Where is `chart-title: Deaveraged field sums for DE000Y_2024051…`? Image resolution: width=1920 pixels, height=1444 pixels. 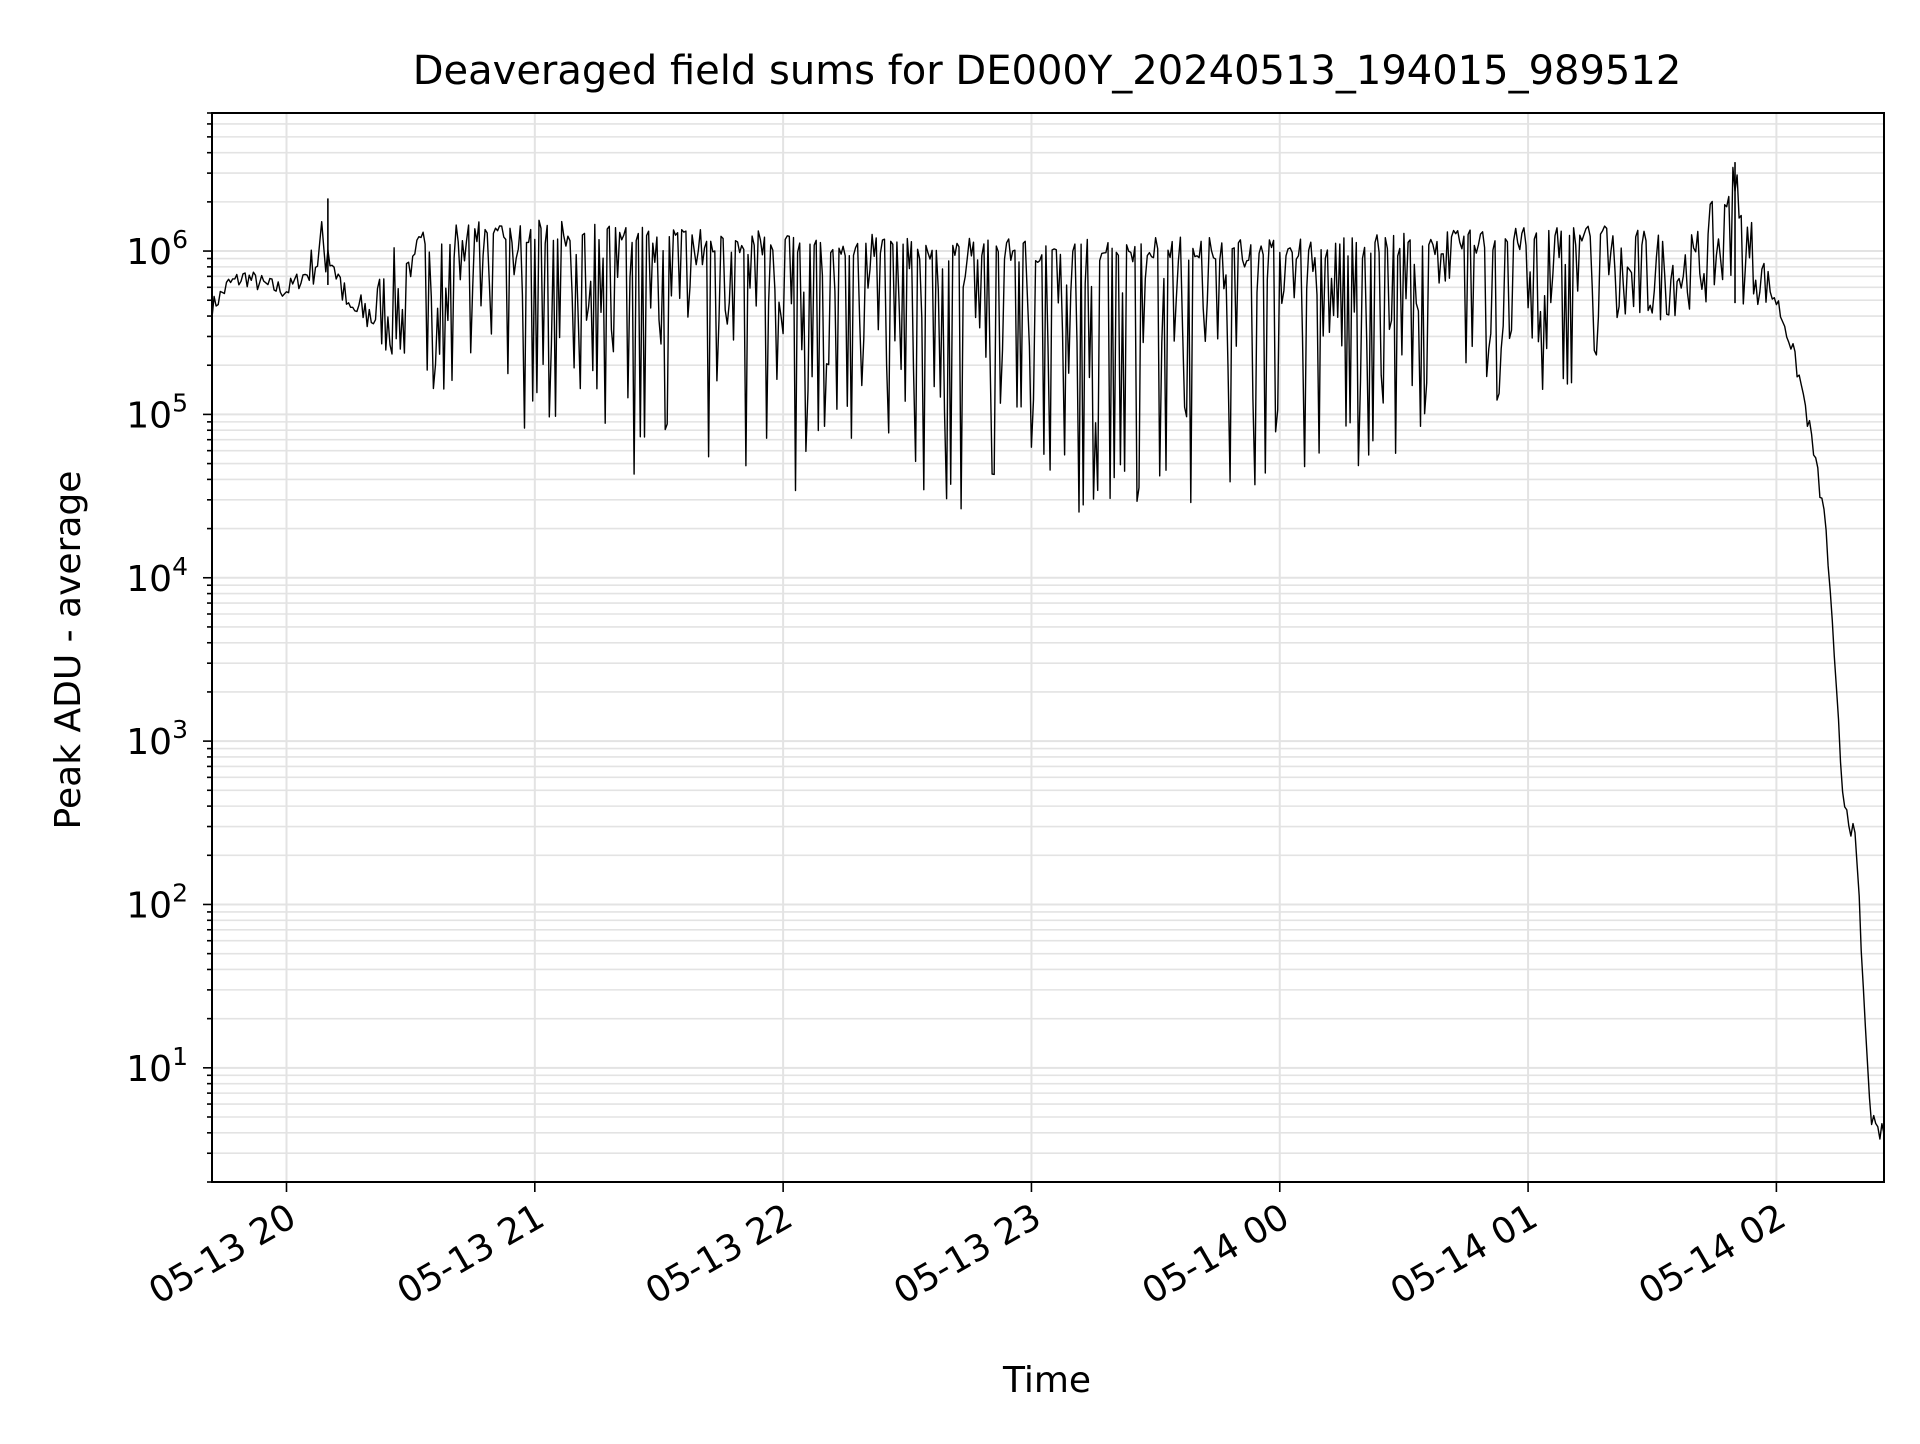
chart-title: Deaveraged field sums for DE000Y_2024051… is located at coordinates (1047, 71).